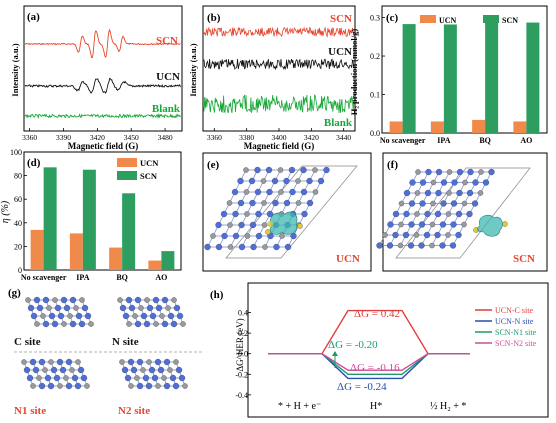 This screenshot has width=556, height=423. Describe the element at coordinates (335, 353) in the screenshot. I see `panel-h-arrow-head` at that location.